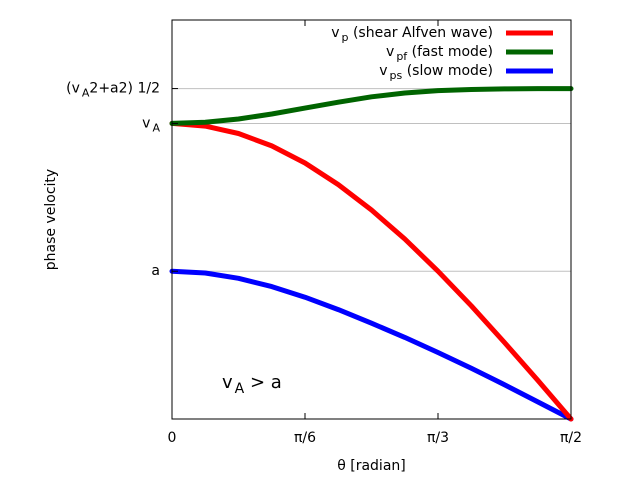 This screenshot has width=640, height=480. Describe the element at coordinates (124, 89) in the screenshot. I see `label-tail: 2+a2) 1/2` at that location.